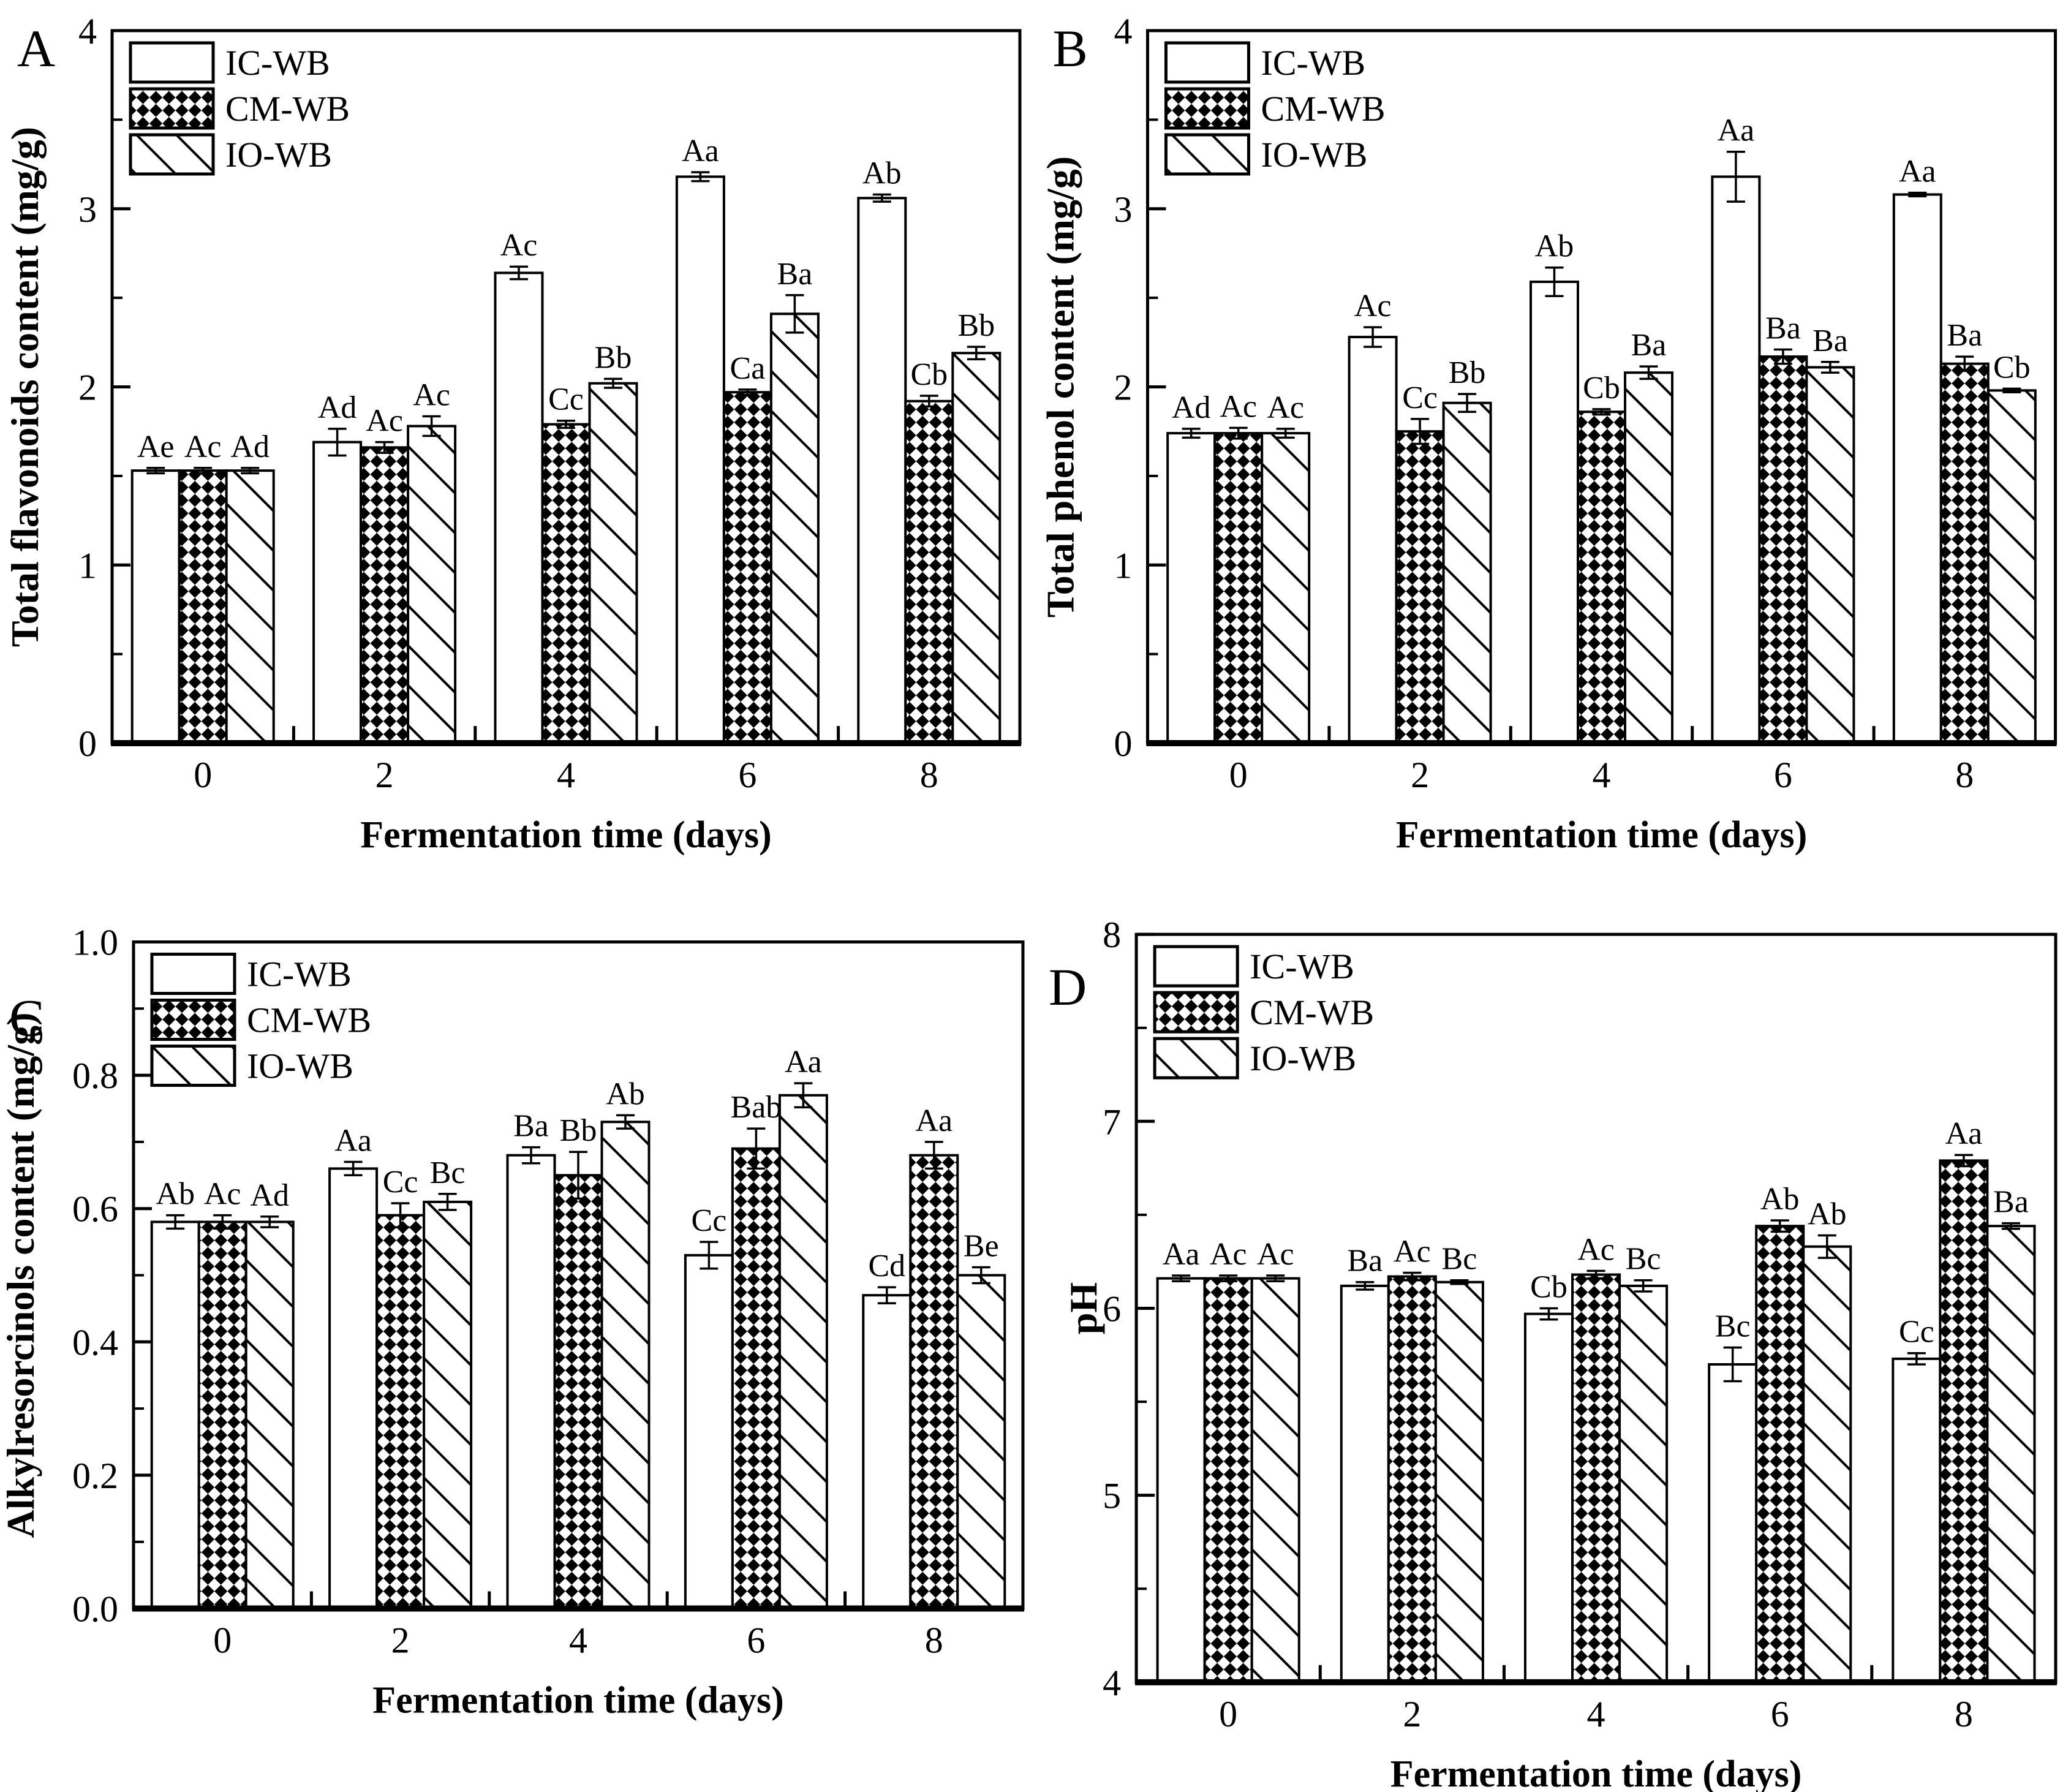  I want to click on y-tick-label: 8, so click(1112, 935).